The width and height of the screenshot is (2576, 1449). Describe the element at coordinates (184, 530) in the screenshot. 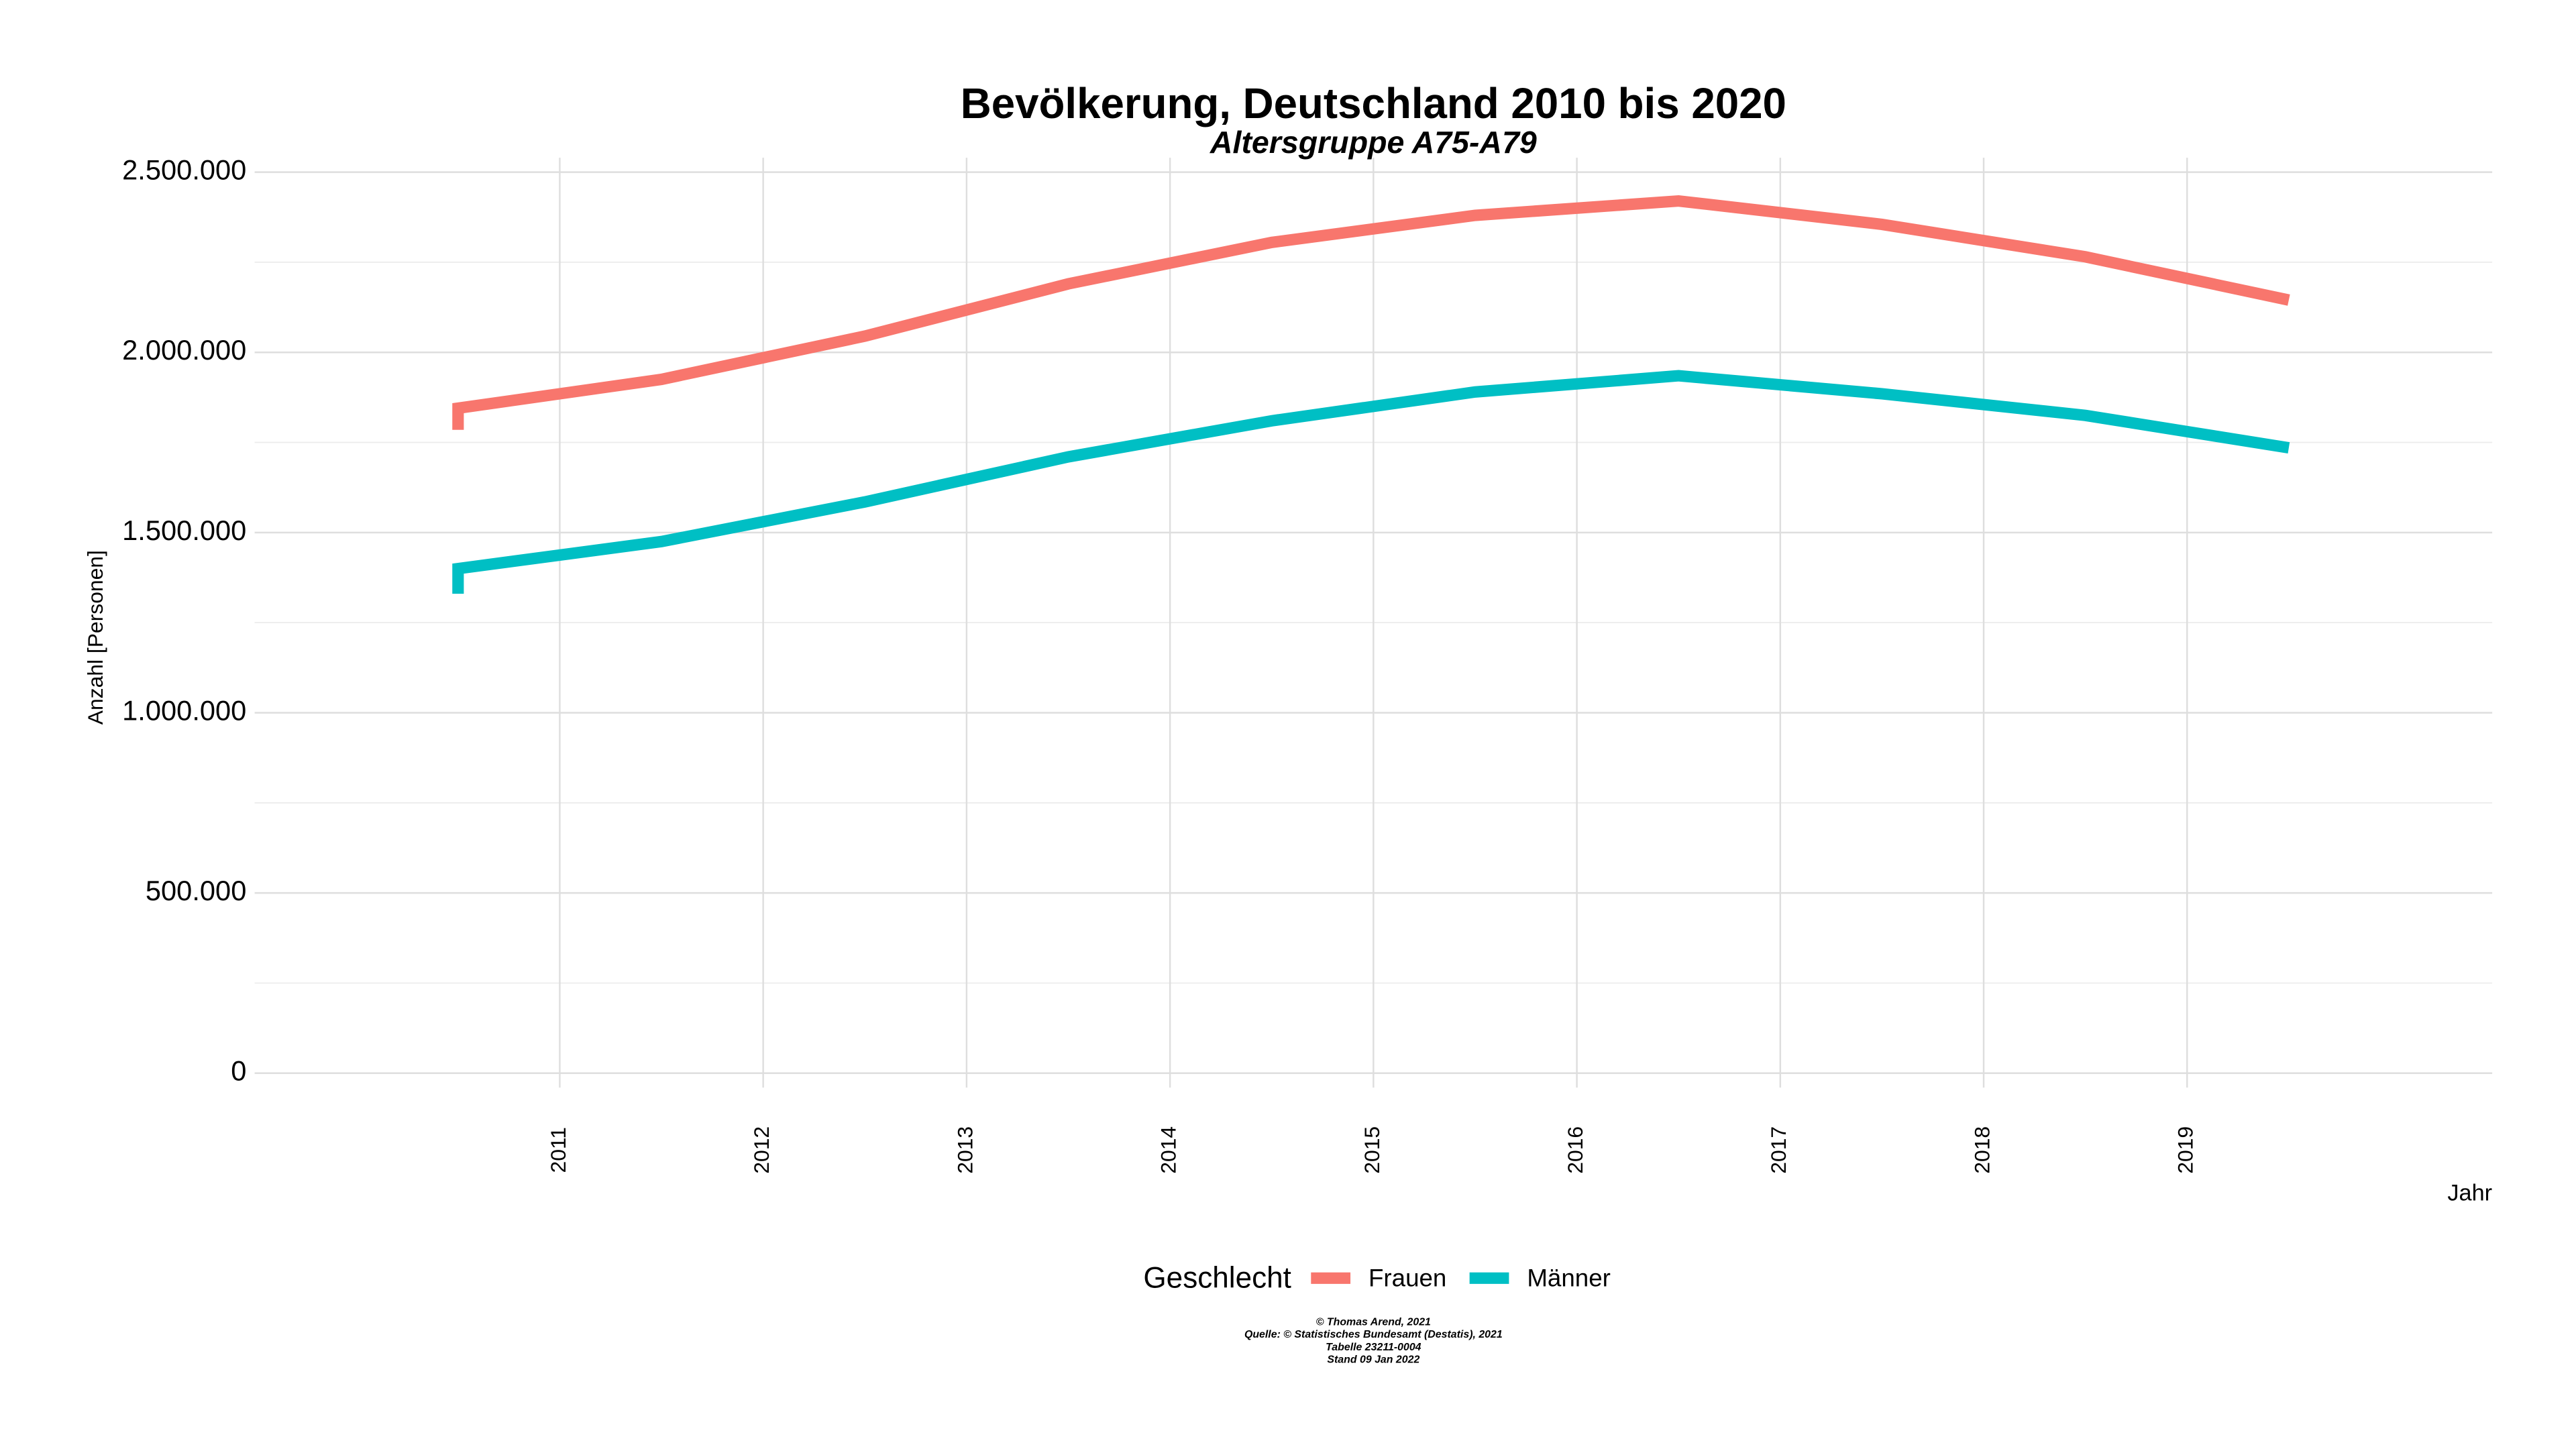

I see `y-tick-label: 1.500.000` at that location.